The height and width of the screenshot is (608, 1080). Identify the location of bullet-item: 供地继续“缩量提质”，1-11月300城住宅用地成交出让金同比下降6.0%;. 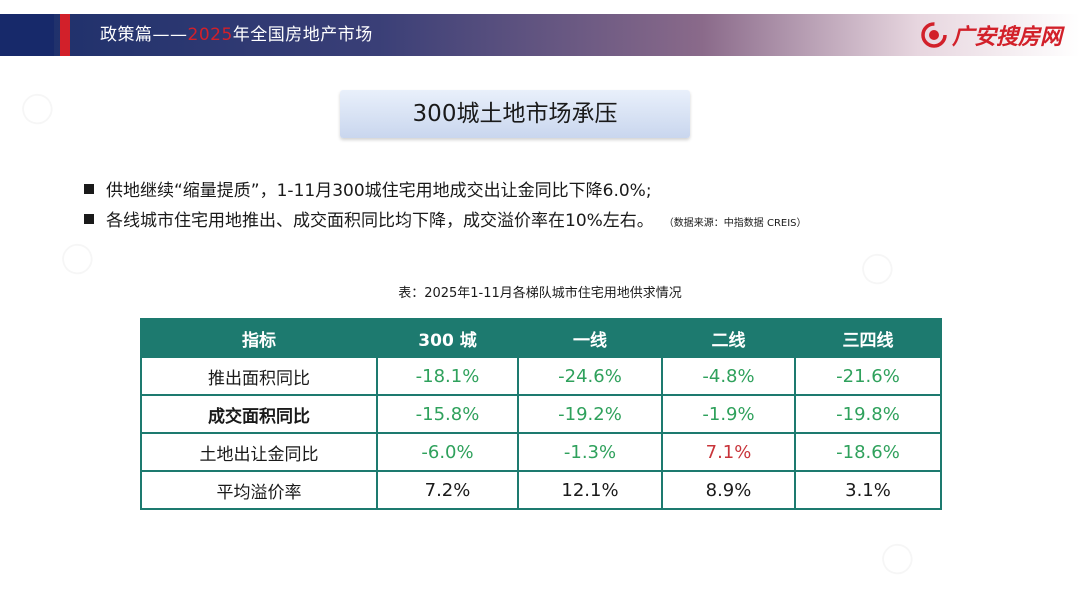
(564, 191).